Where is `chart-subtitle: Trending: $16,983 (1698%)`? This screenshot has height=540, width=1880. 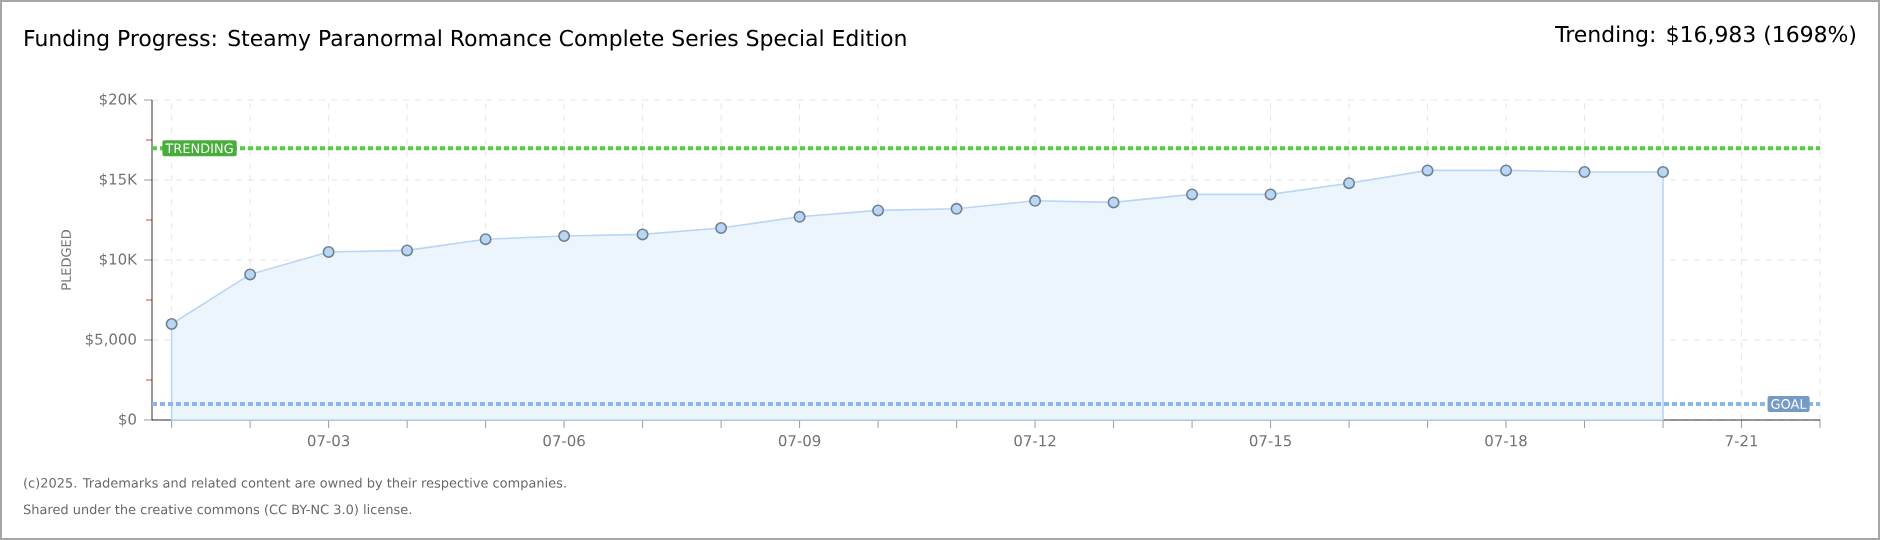
chart-subtitle: Trending: $16,983 (1698%) is located at coordinates (1705, 36).